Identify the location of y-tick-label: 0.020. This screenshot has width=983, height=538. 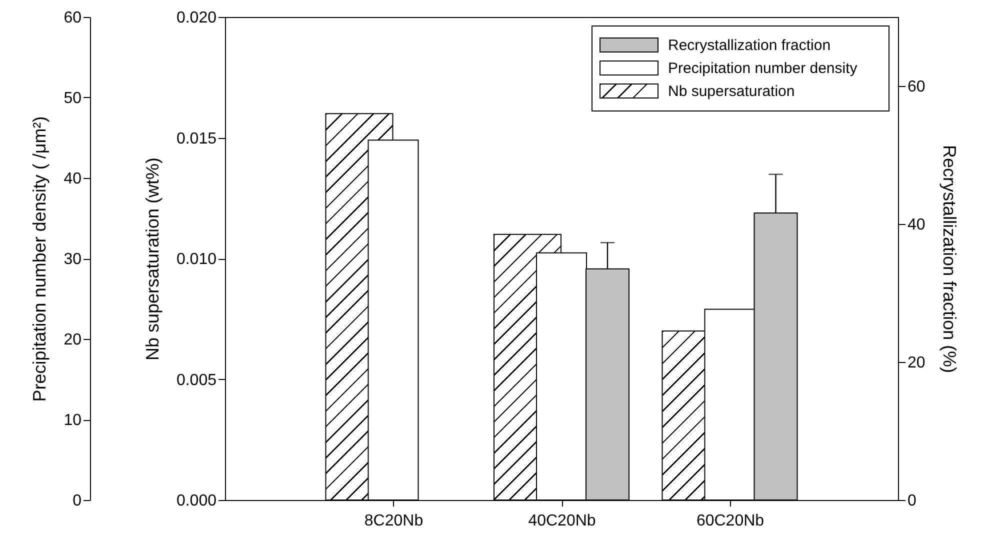
(196, 18).